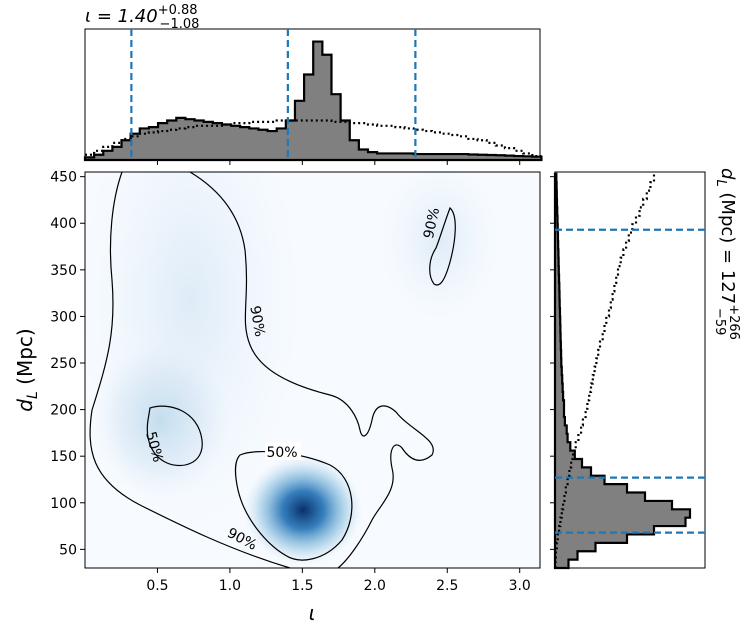  What do you see at coordinates (313, 101) in the screenshot?
I see `iota-histogram` at bounding box center [313, 101].